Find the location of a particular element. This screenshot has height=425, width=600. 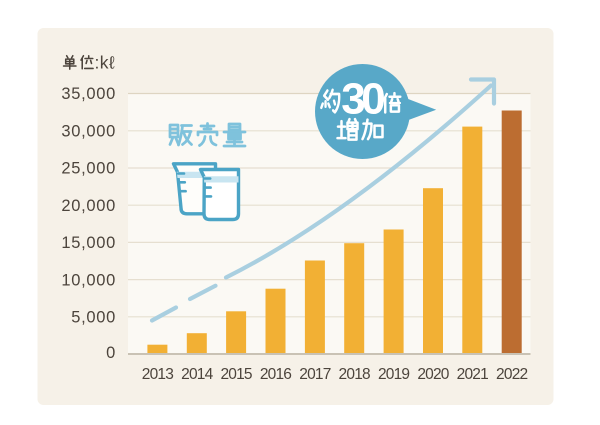

svg-text: 15,000 is located at coordinates (88, 243).